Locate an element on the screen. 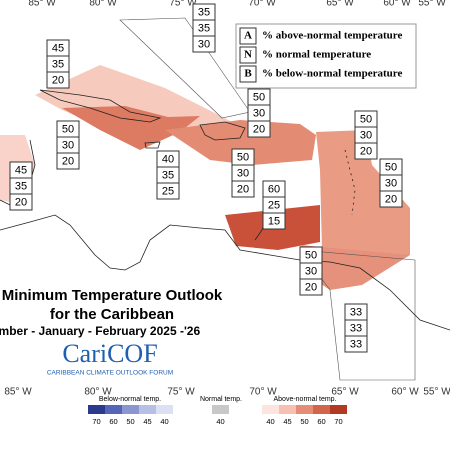 This screenshot has width=450, height=450. key-text: % below-normal temperature is located at coordinates (332, 74).